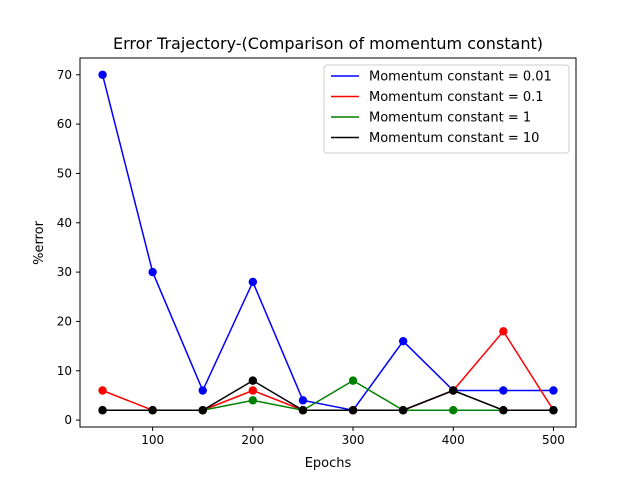 The image size is (640, 480). What do you see at coordinates (460, 77) in the screenshot?
I see `legend-label-0: Momentum constant = 0.01` at bounding box center [460, 77].